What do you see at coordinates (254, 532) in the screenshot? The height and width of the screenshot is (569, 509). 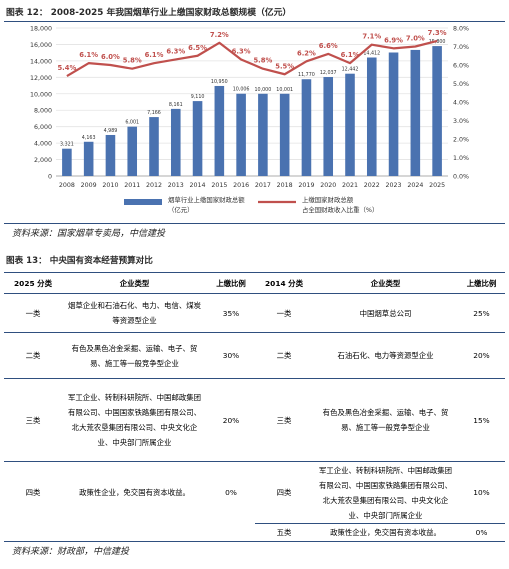 I see `table-row: 五类 政策性企业，免交国有资本收益。 0%` at bounding box center [254, 532].